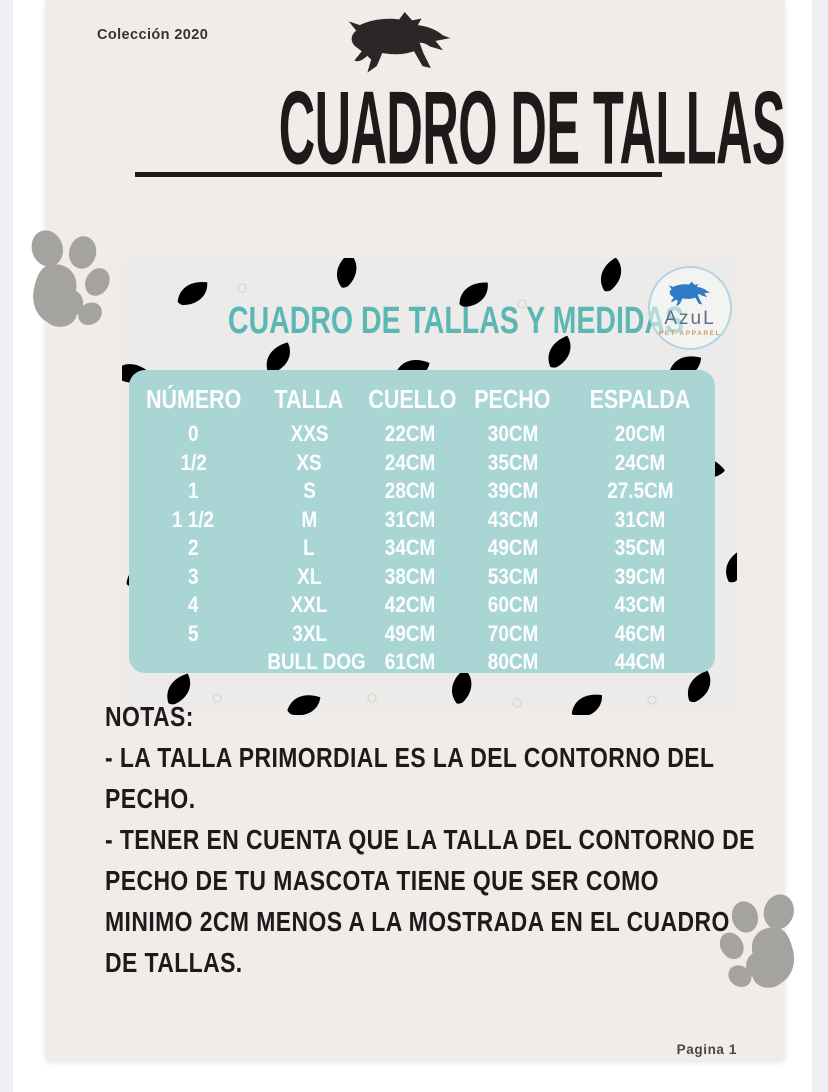  Describe the element at coordinates (309, 400) in the screenshot. I see `column-header: TALLA` at that location.